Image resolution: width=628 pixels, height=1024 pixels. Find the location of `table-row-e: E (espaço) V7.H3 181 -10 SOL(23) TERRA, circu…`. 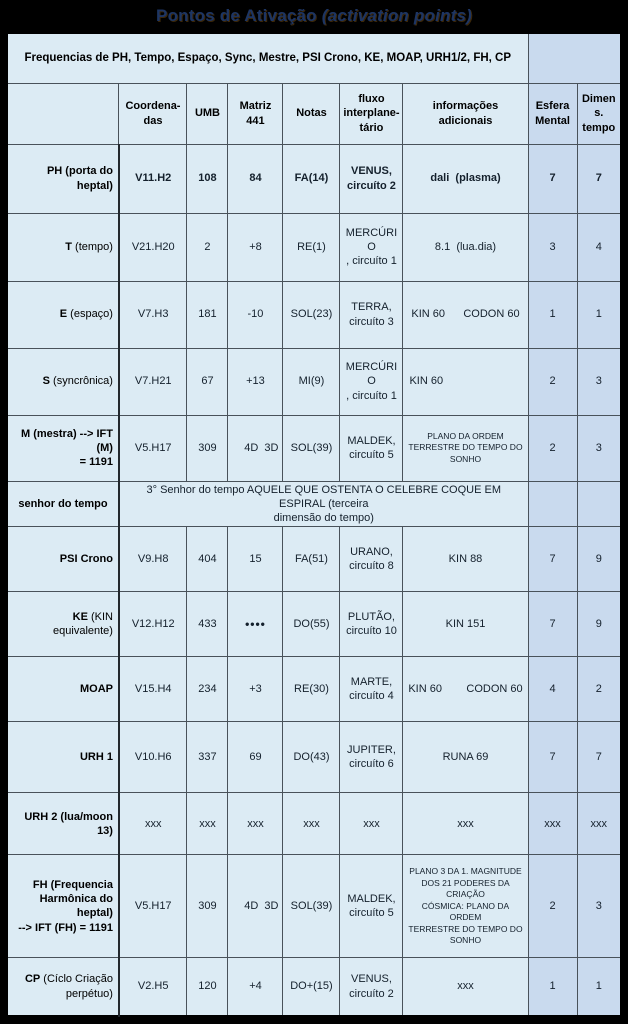

table-row-e: E (espaço) V7.H3 181 -10 SOL(23) TERRA, circu… is located at coordinates (314, 314).